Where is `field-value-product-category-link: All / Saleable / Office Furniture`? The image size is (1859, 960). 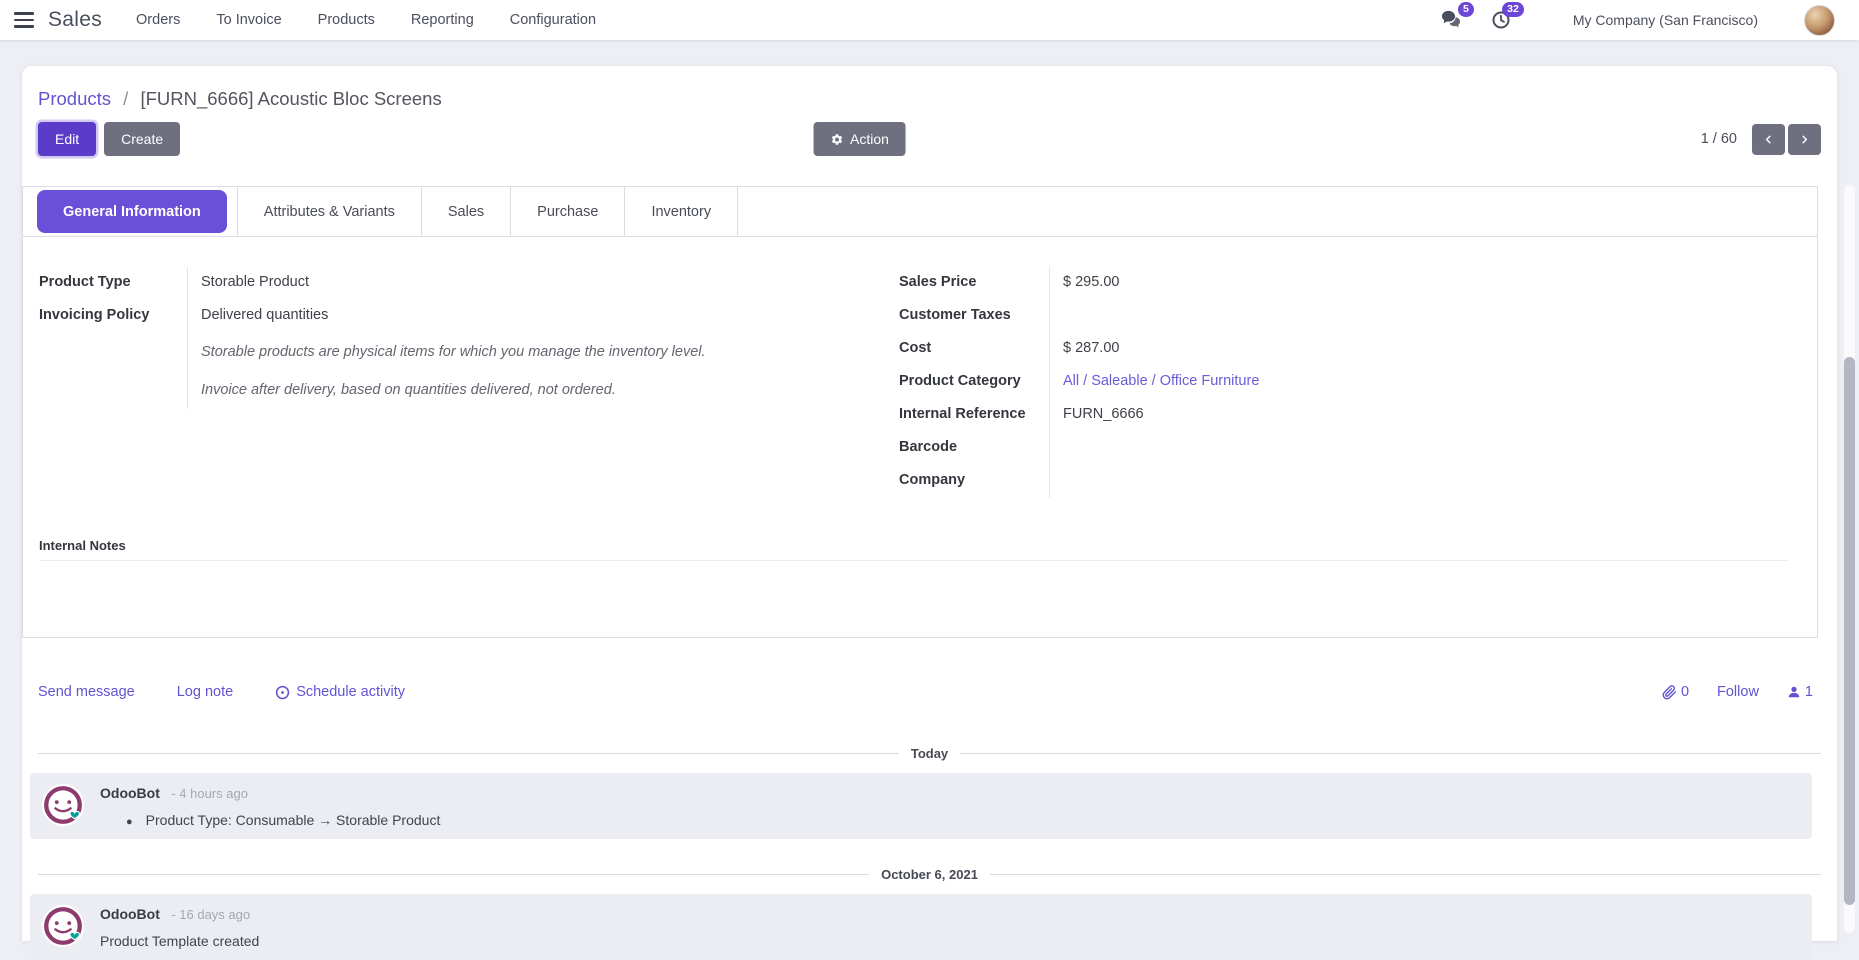 field-value-product-category-link: All / Saleable / Office Furniture is located at coordinates (1161, 381).